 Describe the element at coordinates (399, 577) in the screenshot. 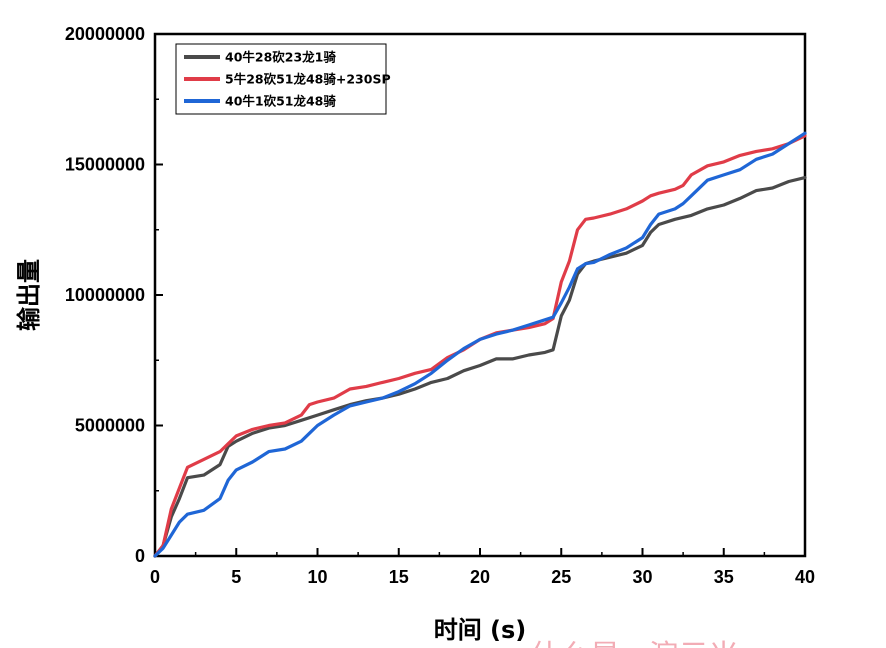

I see `x-tick-label: 15` at that location.